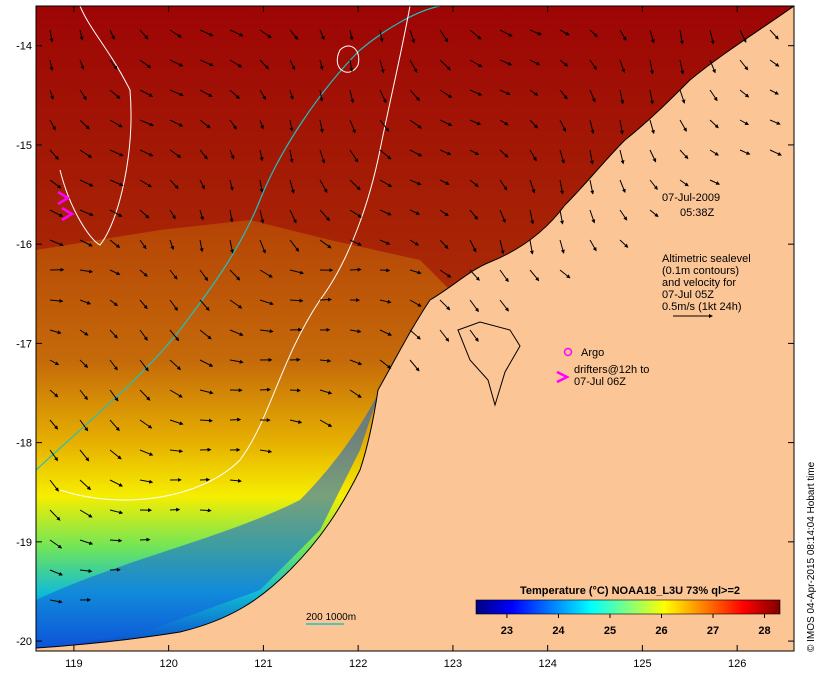 This screenshot has height=680, width=820. Describe the element at coordinates (628, 607) in the screenshot. I see `colorbar-scale` at that location.